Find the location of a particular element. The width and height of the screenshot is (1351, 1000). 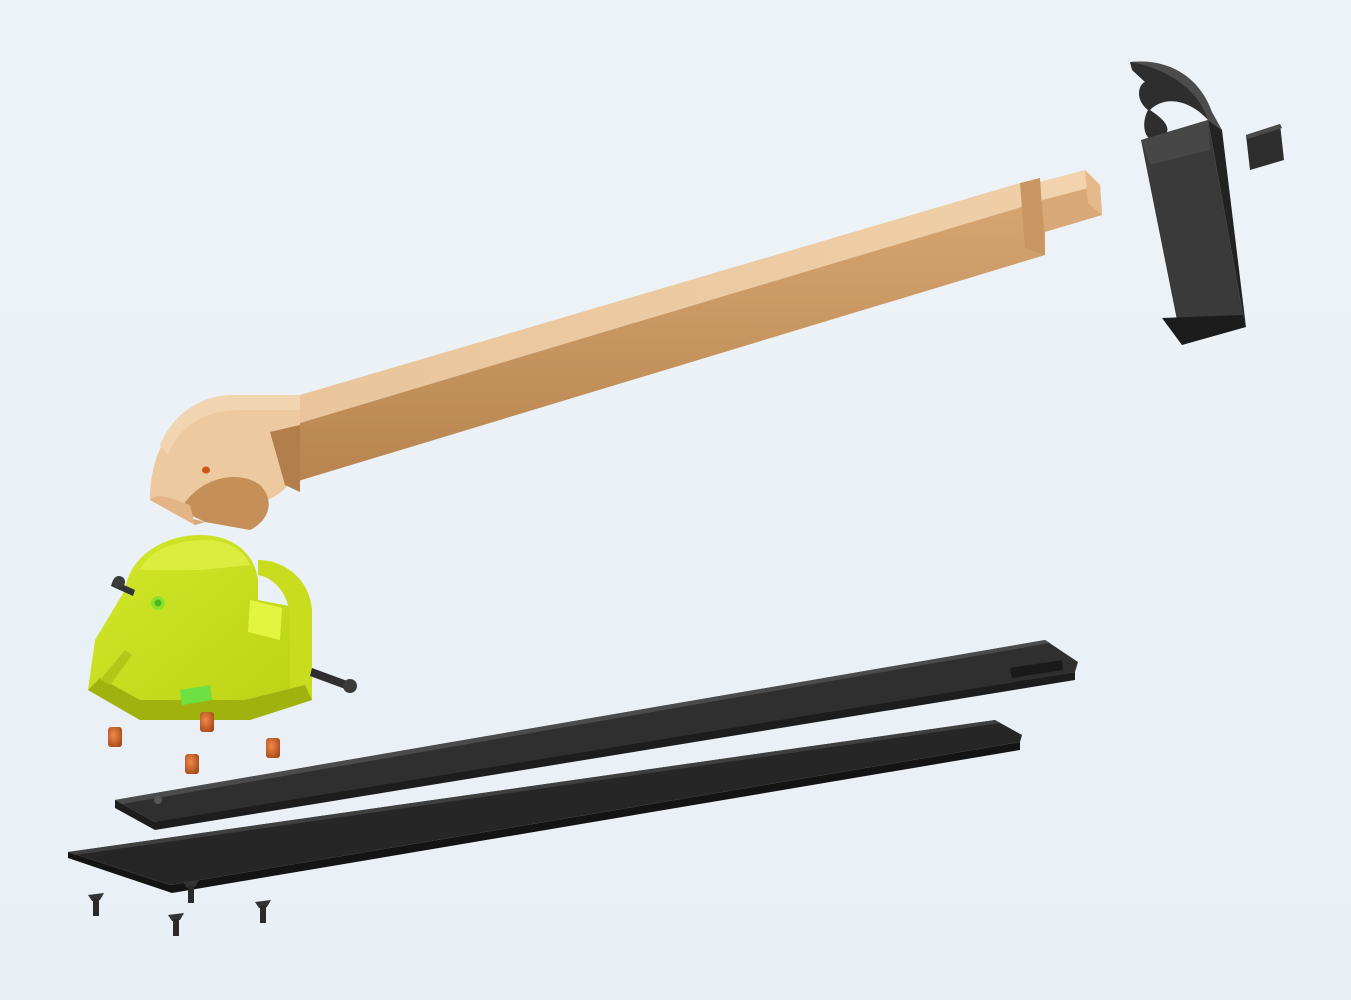

black-handle-cap-part is located at coordinates (1188, 203).